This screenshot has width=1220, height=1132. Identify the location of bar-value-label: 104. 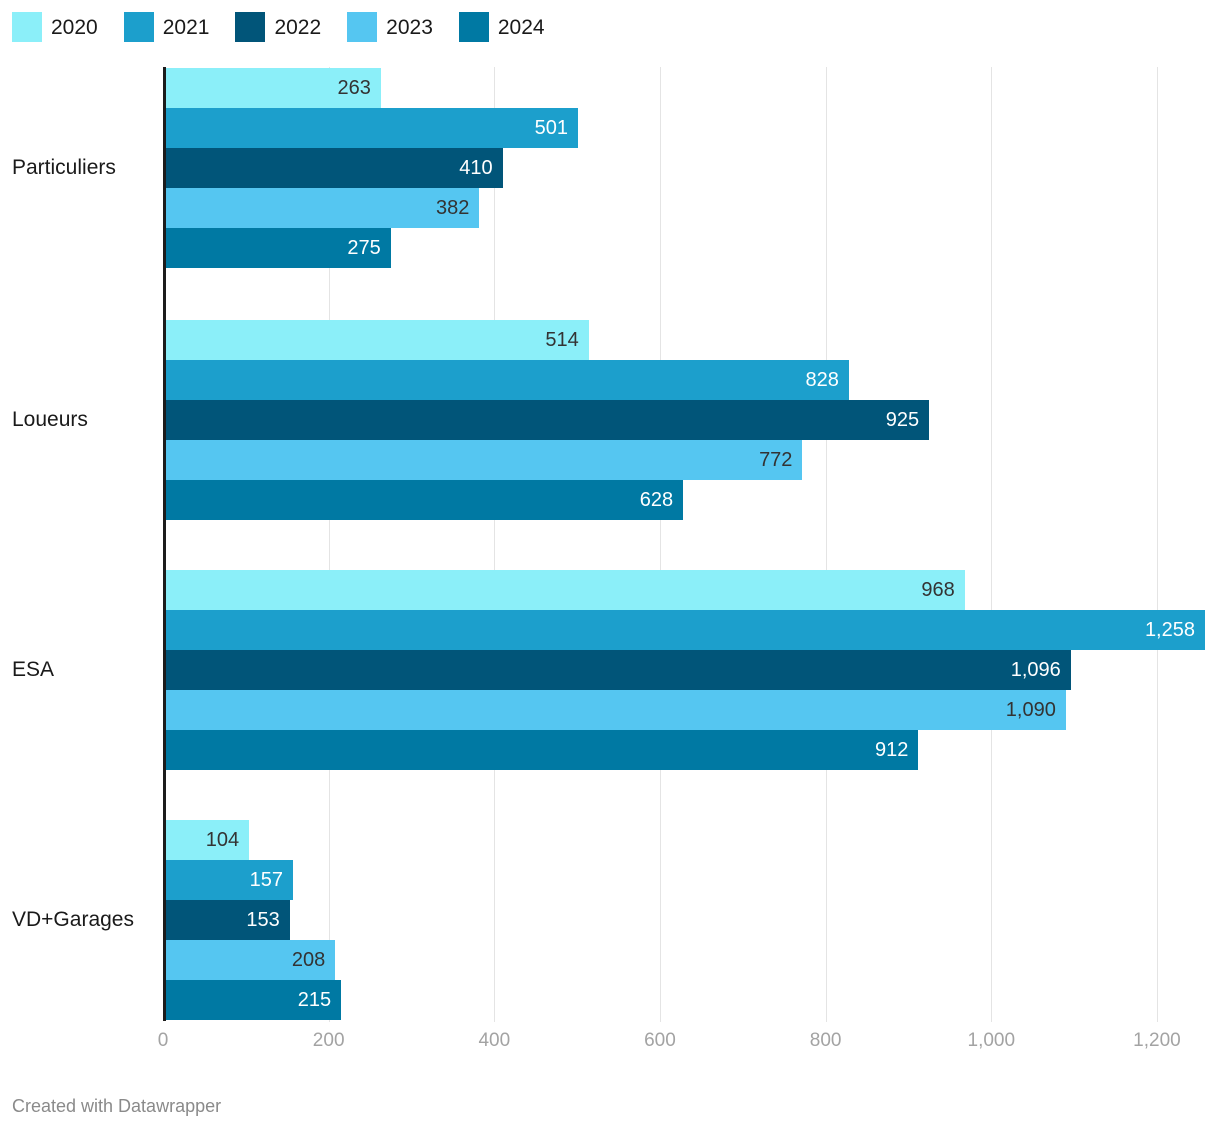
(222, 840).